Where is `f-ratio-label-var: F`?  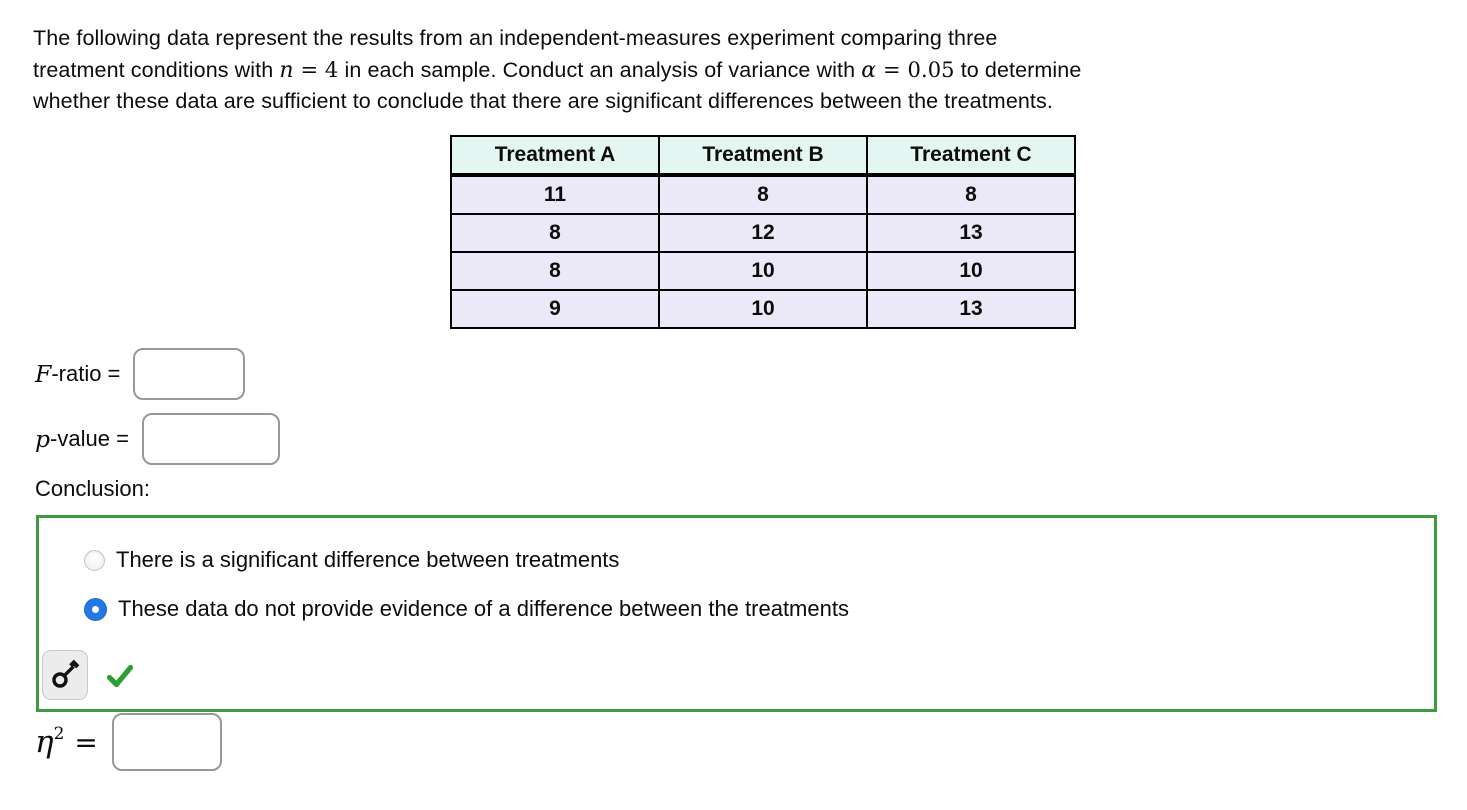 f-ratio-label-var: F is located at coordinates (43, 374).